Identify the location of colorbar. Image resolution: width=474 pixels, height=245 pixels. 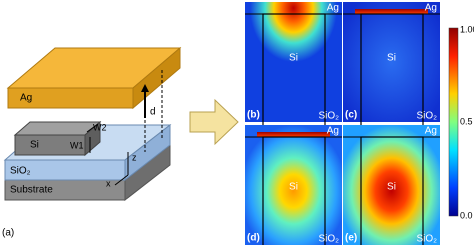
(453, 122).